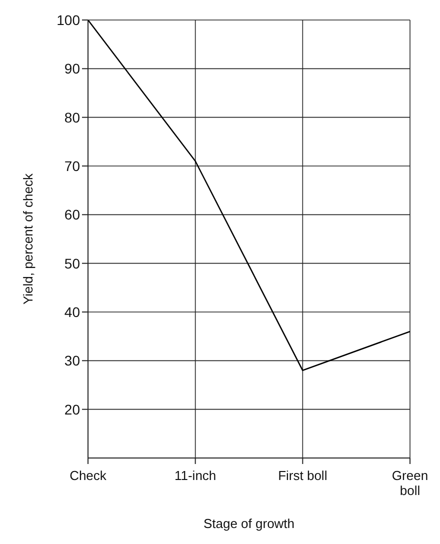 The height and width of the screenshot is (544, 440). Describe the element at coordinates (410, 483) in the screenshot. I see `x-tick-label: Green boll` at that location.